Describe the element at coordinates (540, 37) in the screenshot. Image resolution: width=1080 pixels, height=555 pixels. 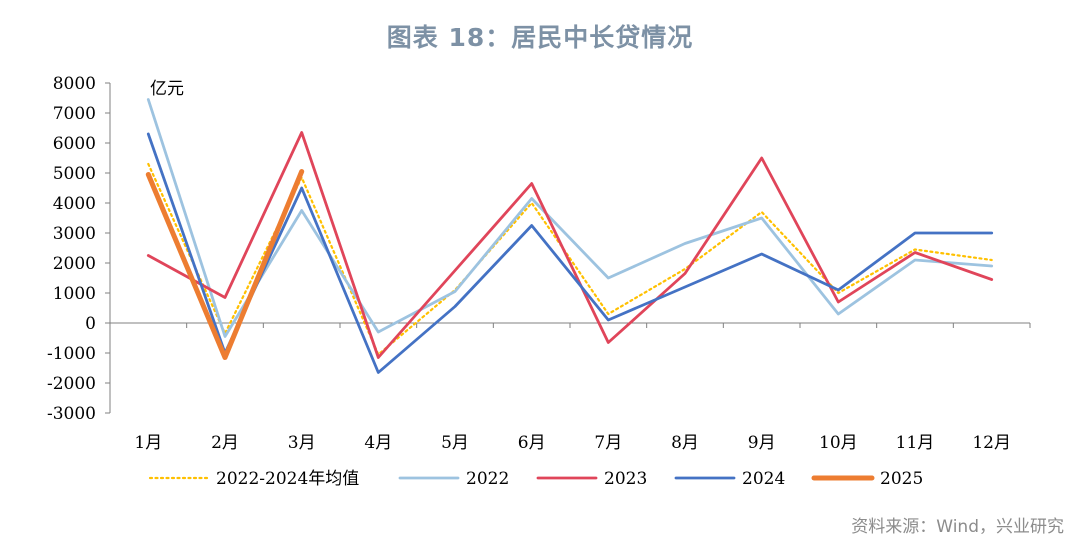
I see `chart-title: 图表 18：居民中长贷情况` at that location.